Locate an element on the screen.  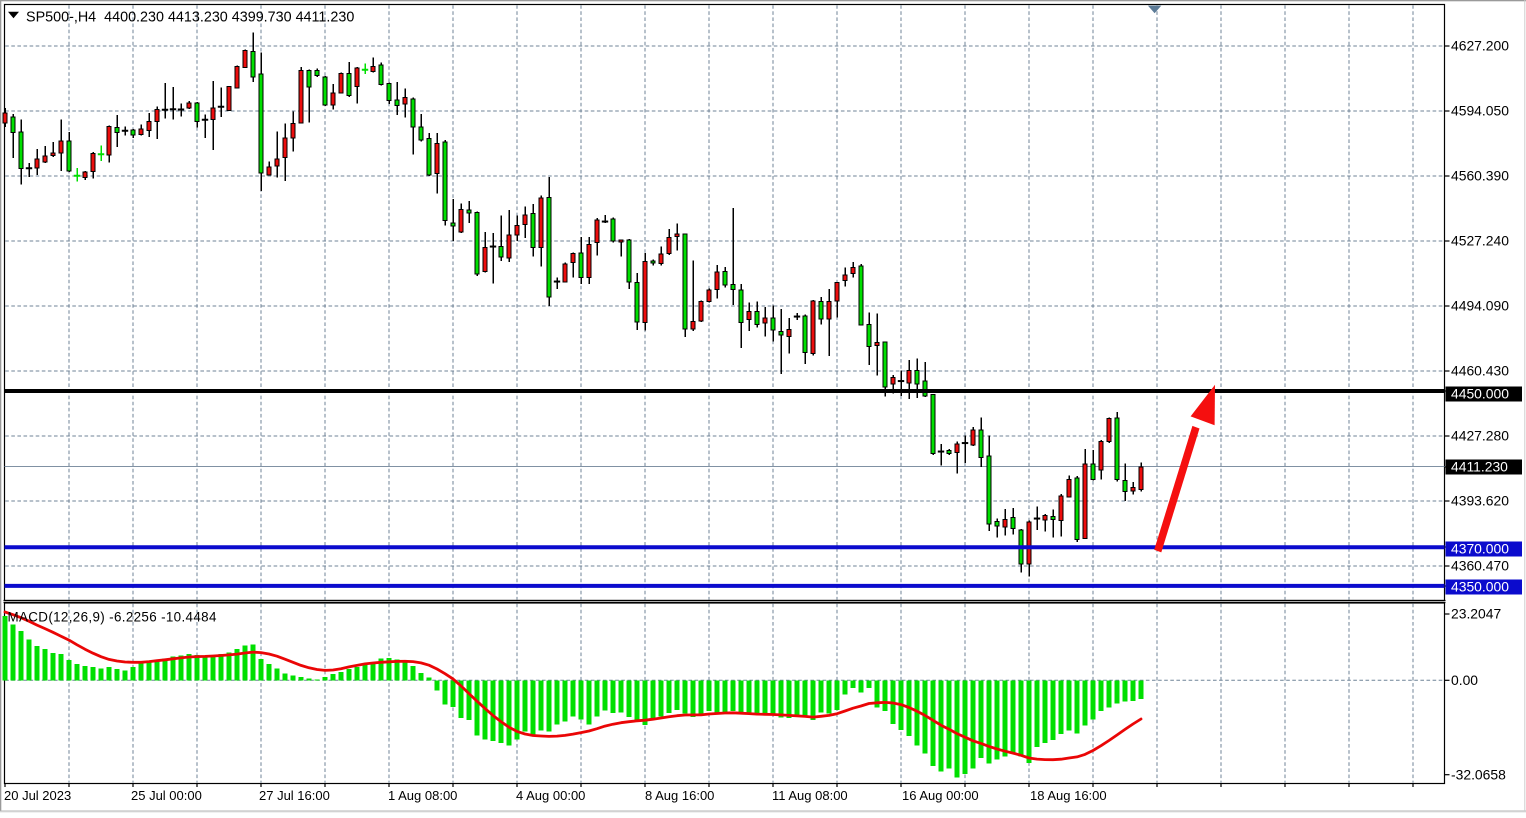
svg-text: 4360.470 is located at coordinates (1480, 566).